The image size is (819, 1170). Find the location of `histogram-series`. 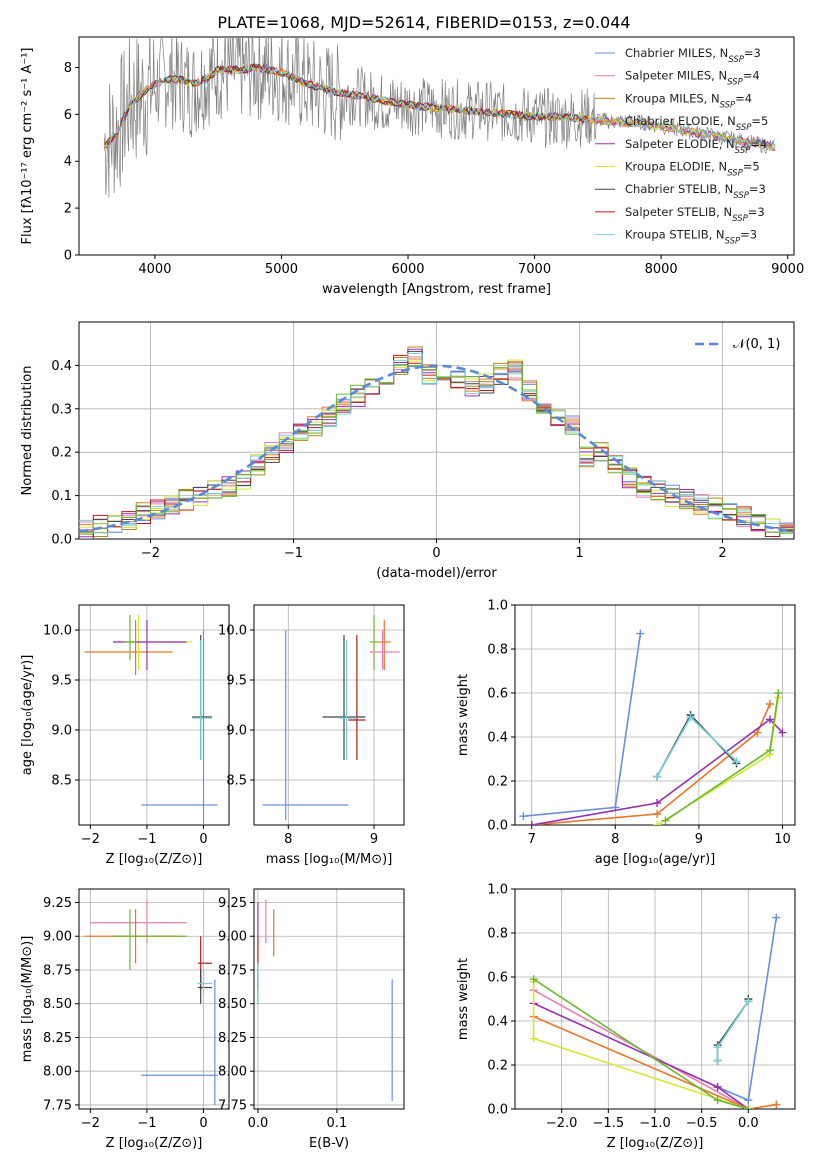

histogram-series is located at coordinates (436, 448).